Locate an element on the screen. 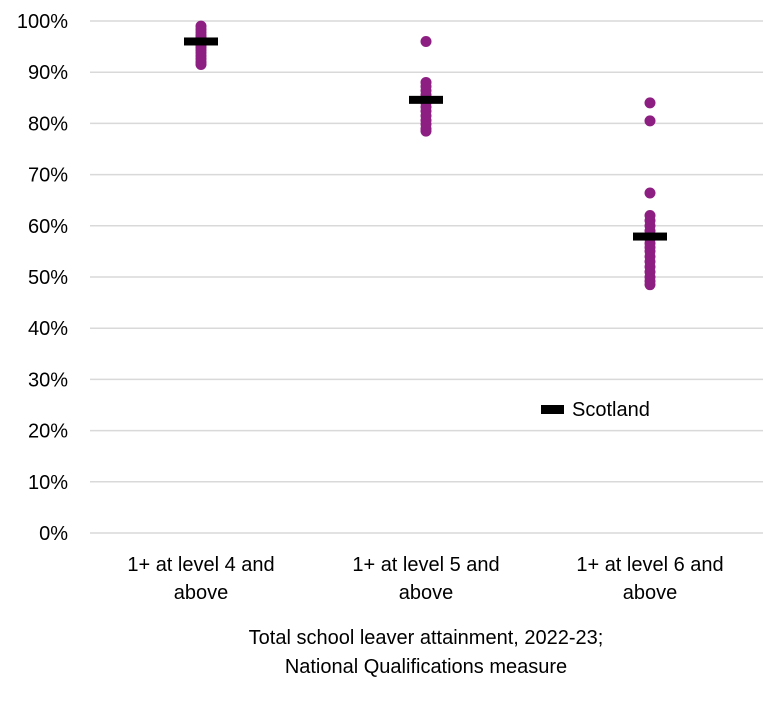  x-axis-title-line: National Qualifications measure is located at coordinates (426, 667).